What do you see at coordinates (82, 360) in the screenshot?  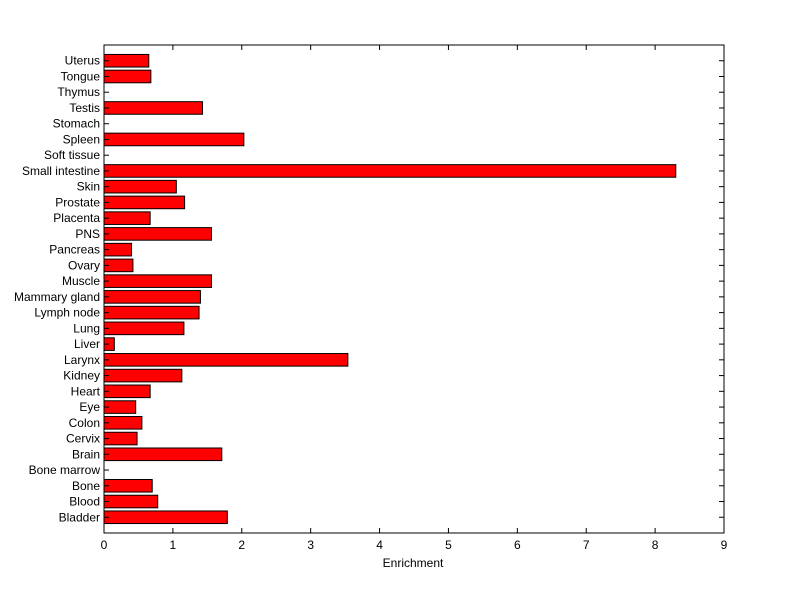 I see `y-tick-label: Larynx` at bounding box center [82, 360].